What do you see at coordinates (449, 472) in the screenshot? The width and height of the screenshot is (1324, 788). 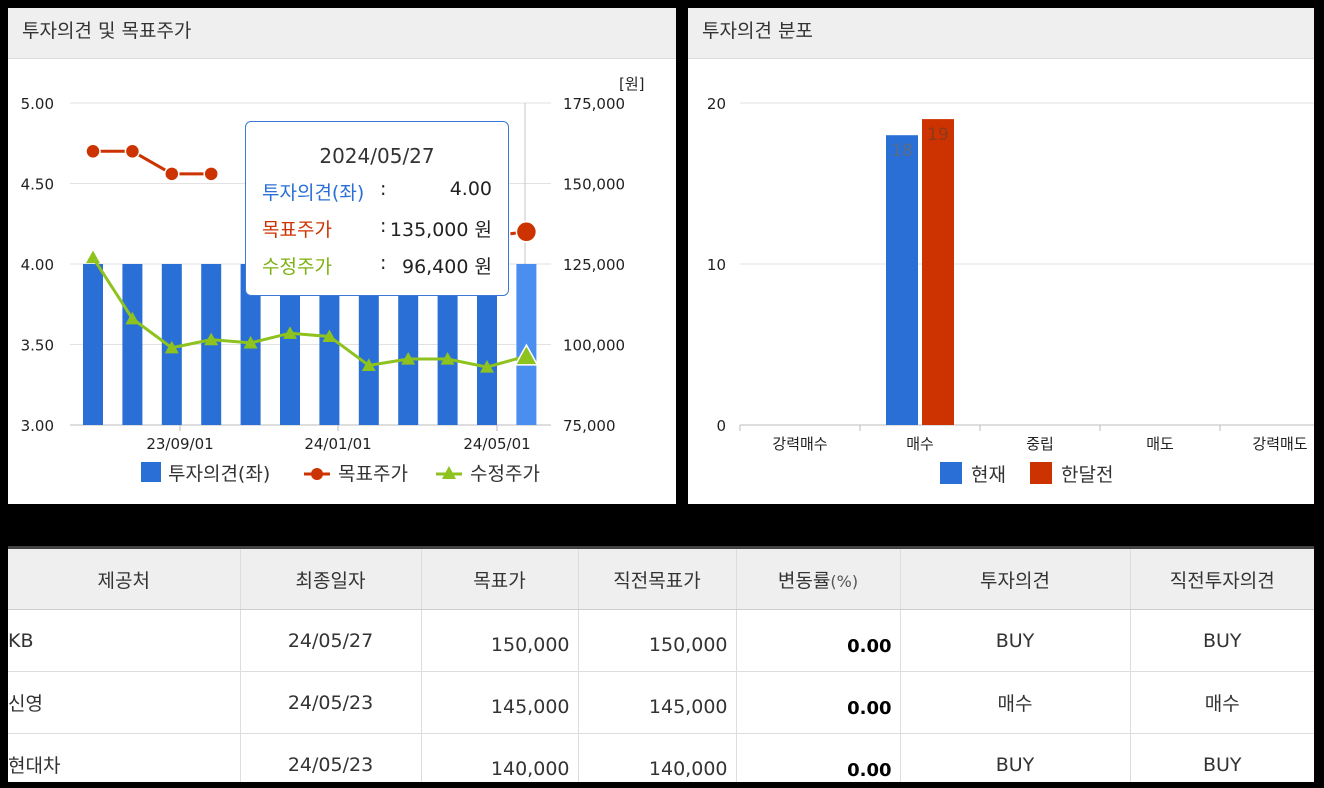 I see `legend-swatch-adjusted-marker` at bounding box center [449, 472].